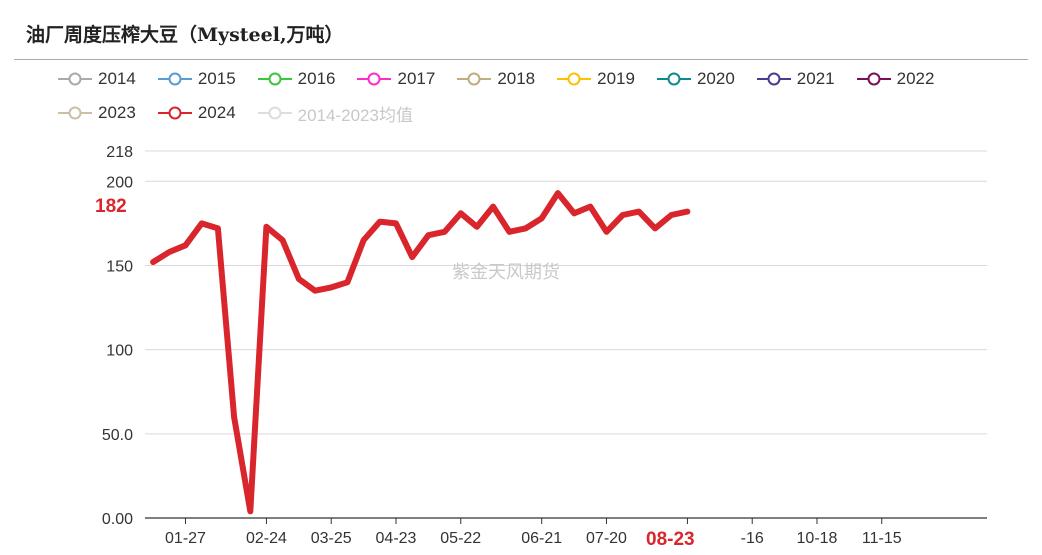  I want to click on legend-item-2021: 2021, so click(795, 79).